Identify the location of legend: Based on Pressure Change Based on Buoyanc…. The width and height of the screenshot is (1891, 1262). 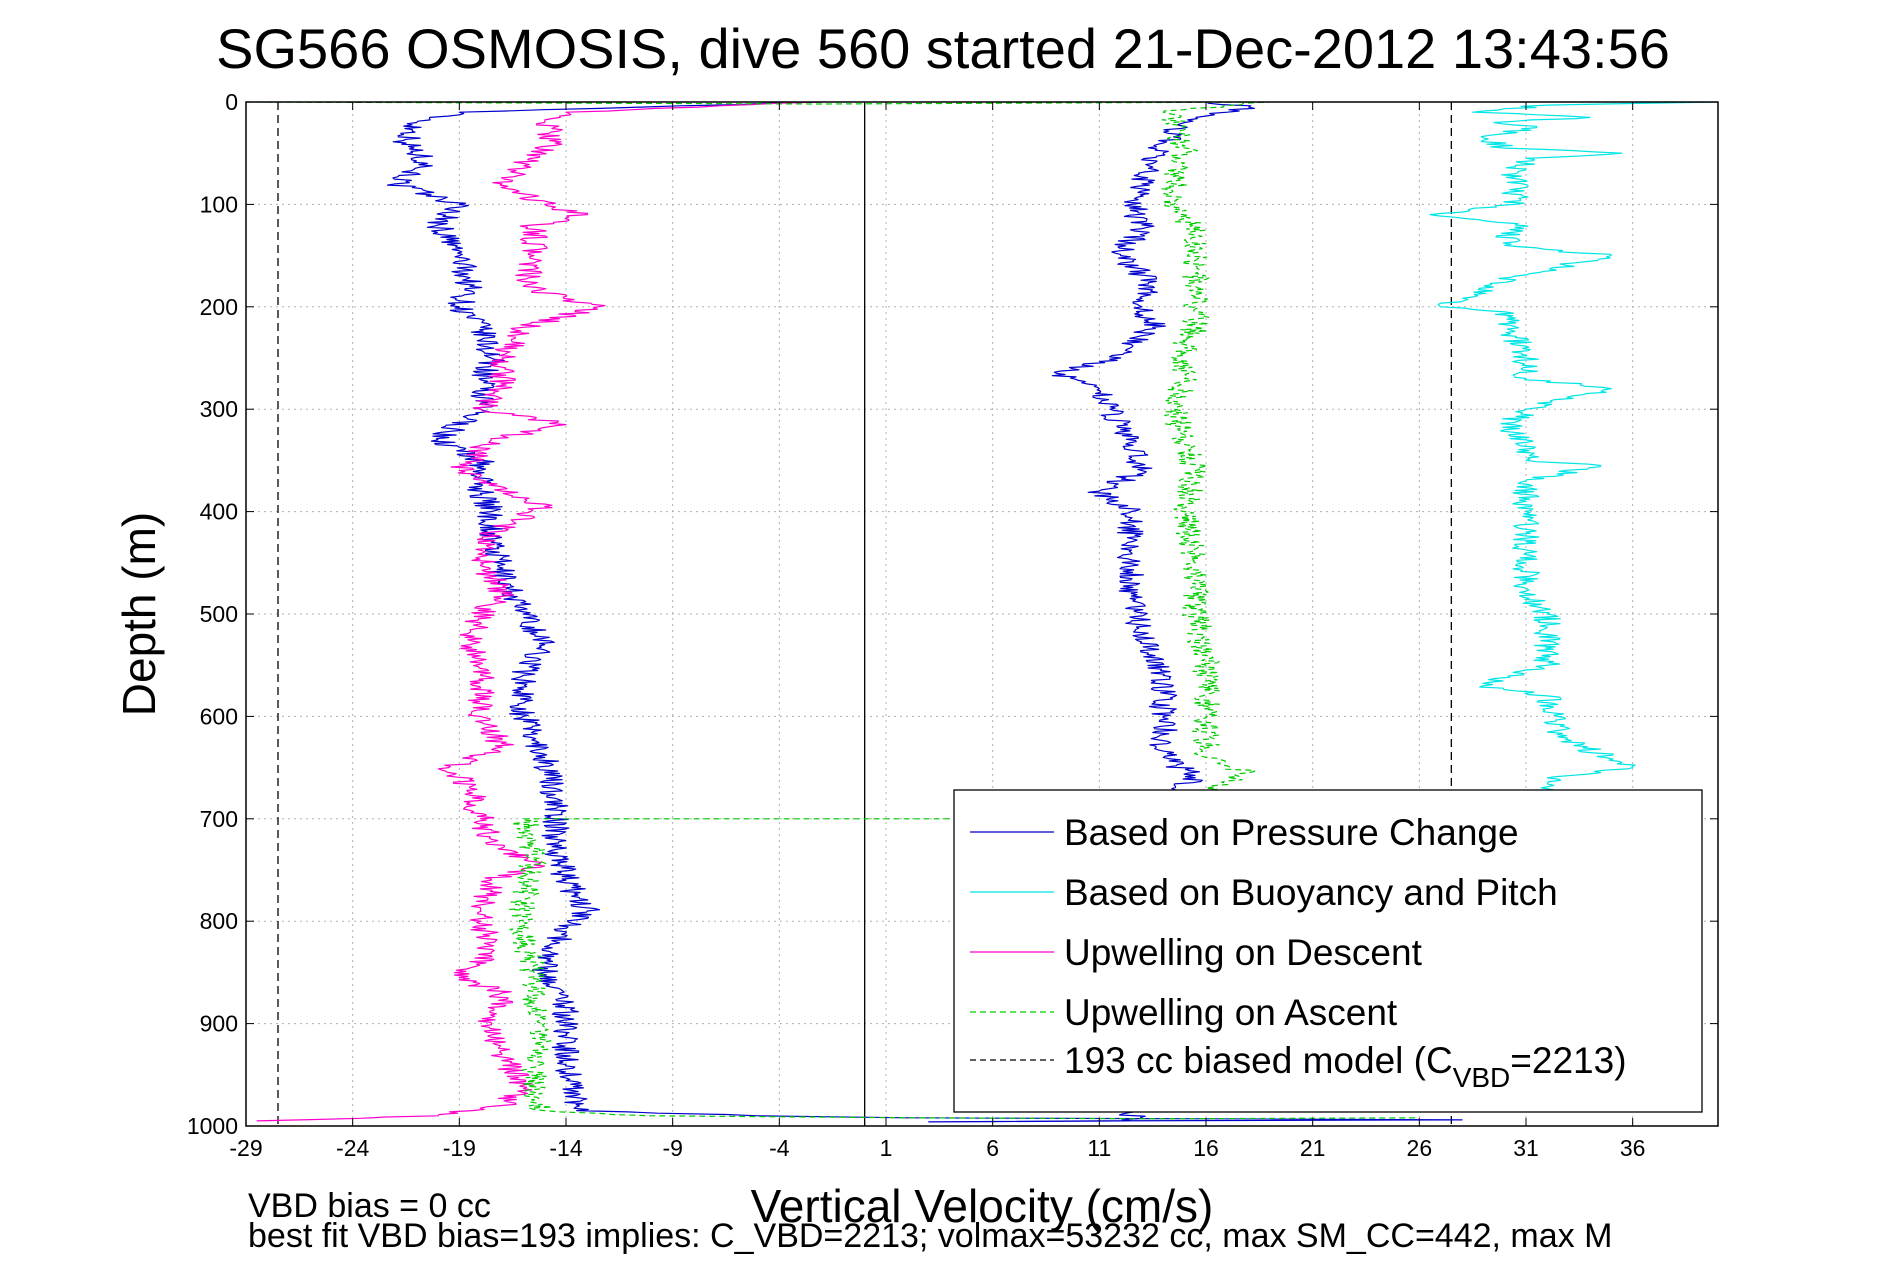
(1328, 951).